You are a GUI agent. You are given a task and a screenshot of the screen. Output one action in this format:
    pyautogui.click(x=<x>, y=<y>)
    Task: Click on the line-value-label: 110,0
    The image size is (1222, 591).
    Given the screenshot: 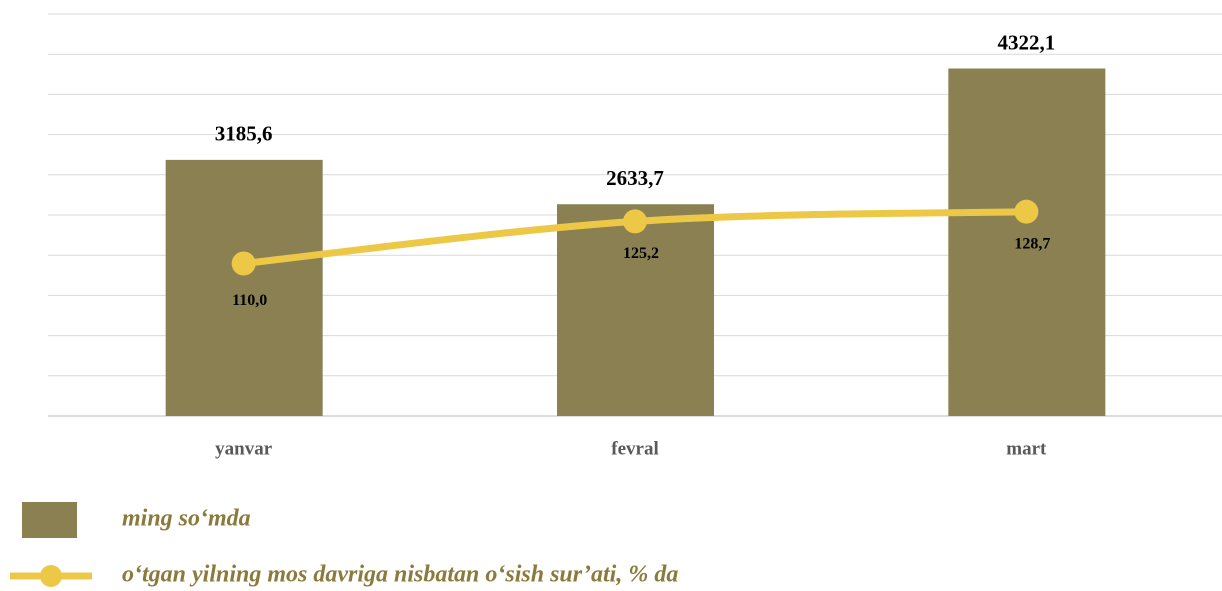 What is the action you would take?
    pyautogui.click(x=249, y=300)
    